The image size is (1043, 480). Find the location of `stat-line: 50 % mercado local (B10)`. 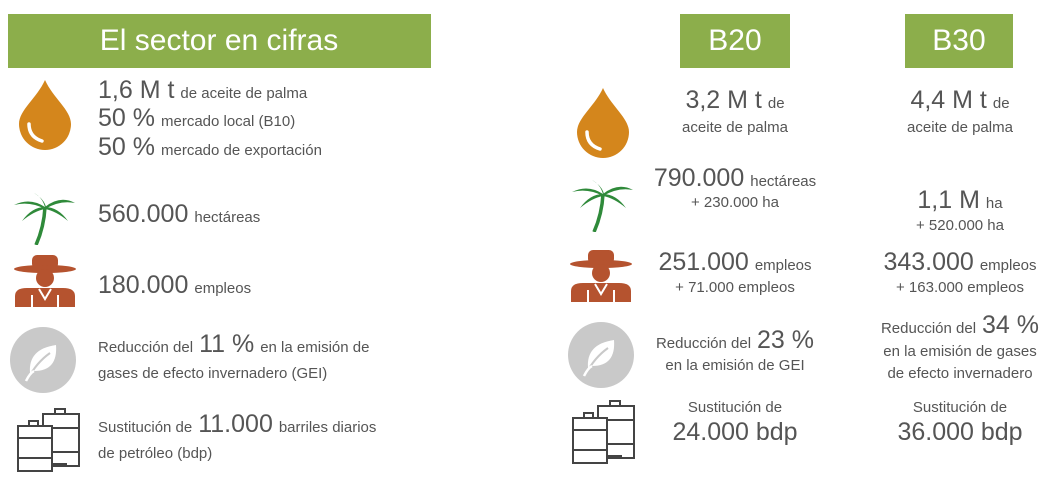

stat-line: 50 % mercado local (B10) is located at coordinates (196, 118).